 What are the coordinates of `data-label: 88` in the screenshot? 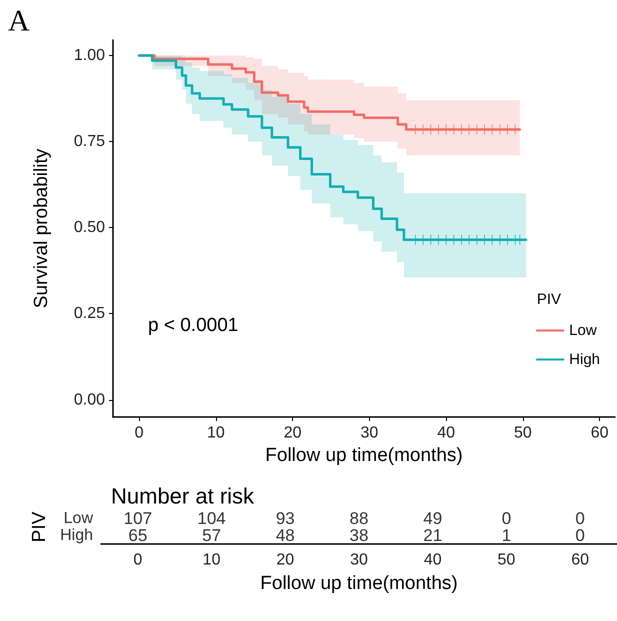 It's located at (359, 518).